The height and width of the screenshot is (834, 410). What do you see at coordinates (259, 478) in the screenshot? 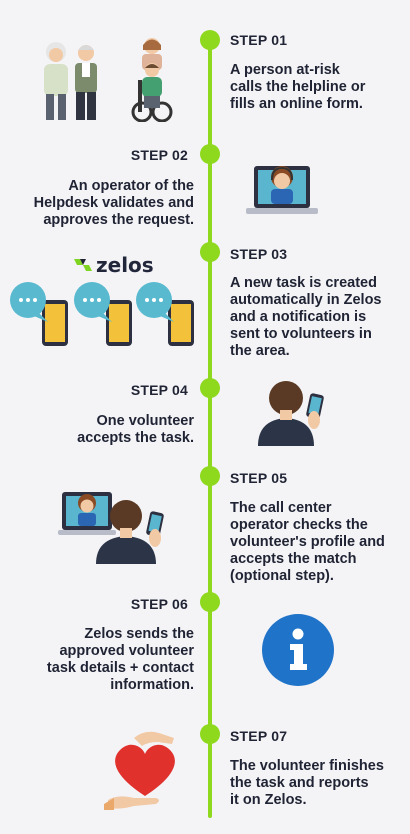
I see `step-05-label: STEP 05` at bounding box center [259, 478].